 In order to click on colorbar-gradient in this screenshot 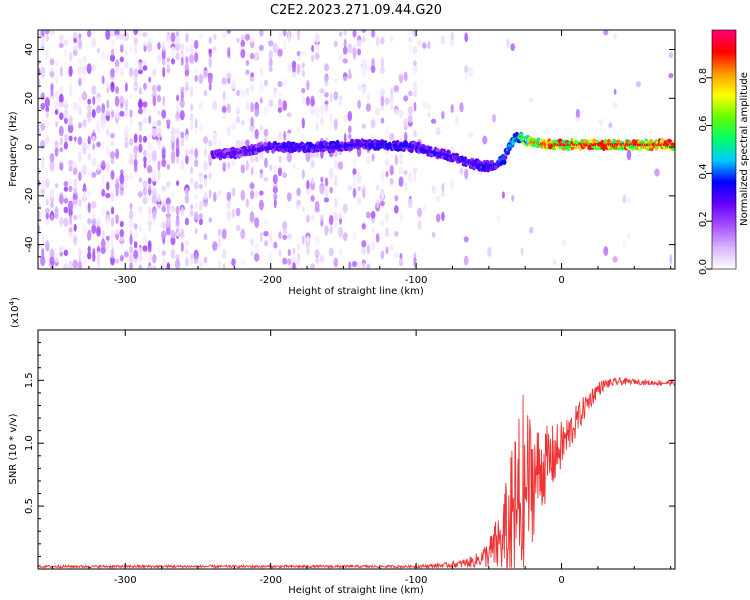, I will do `click(724, 149)`.